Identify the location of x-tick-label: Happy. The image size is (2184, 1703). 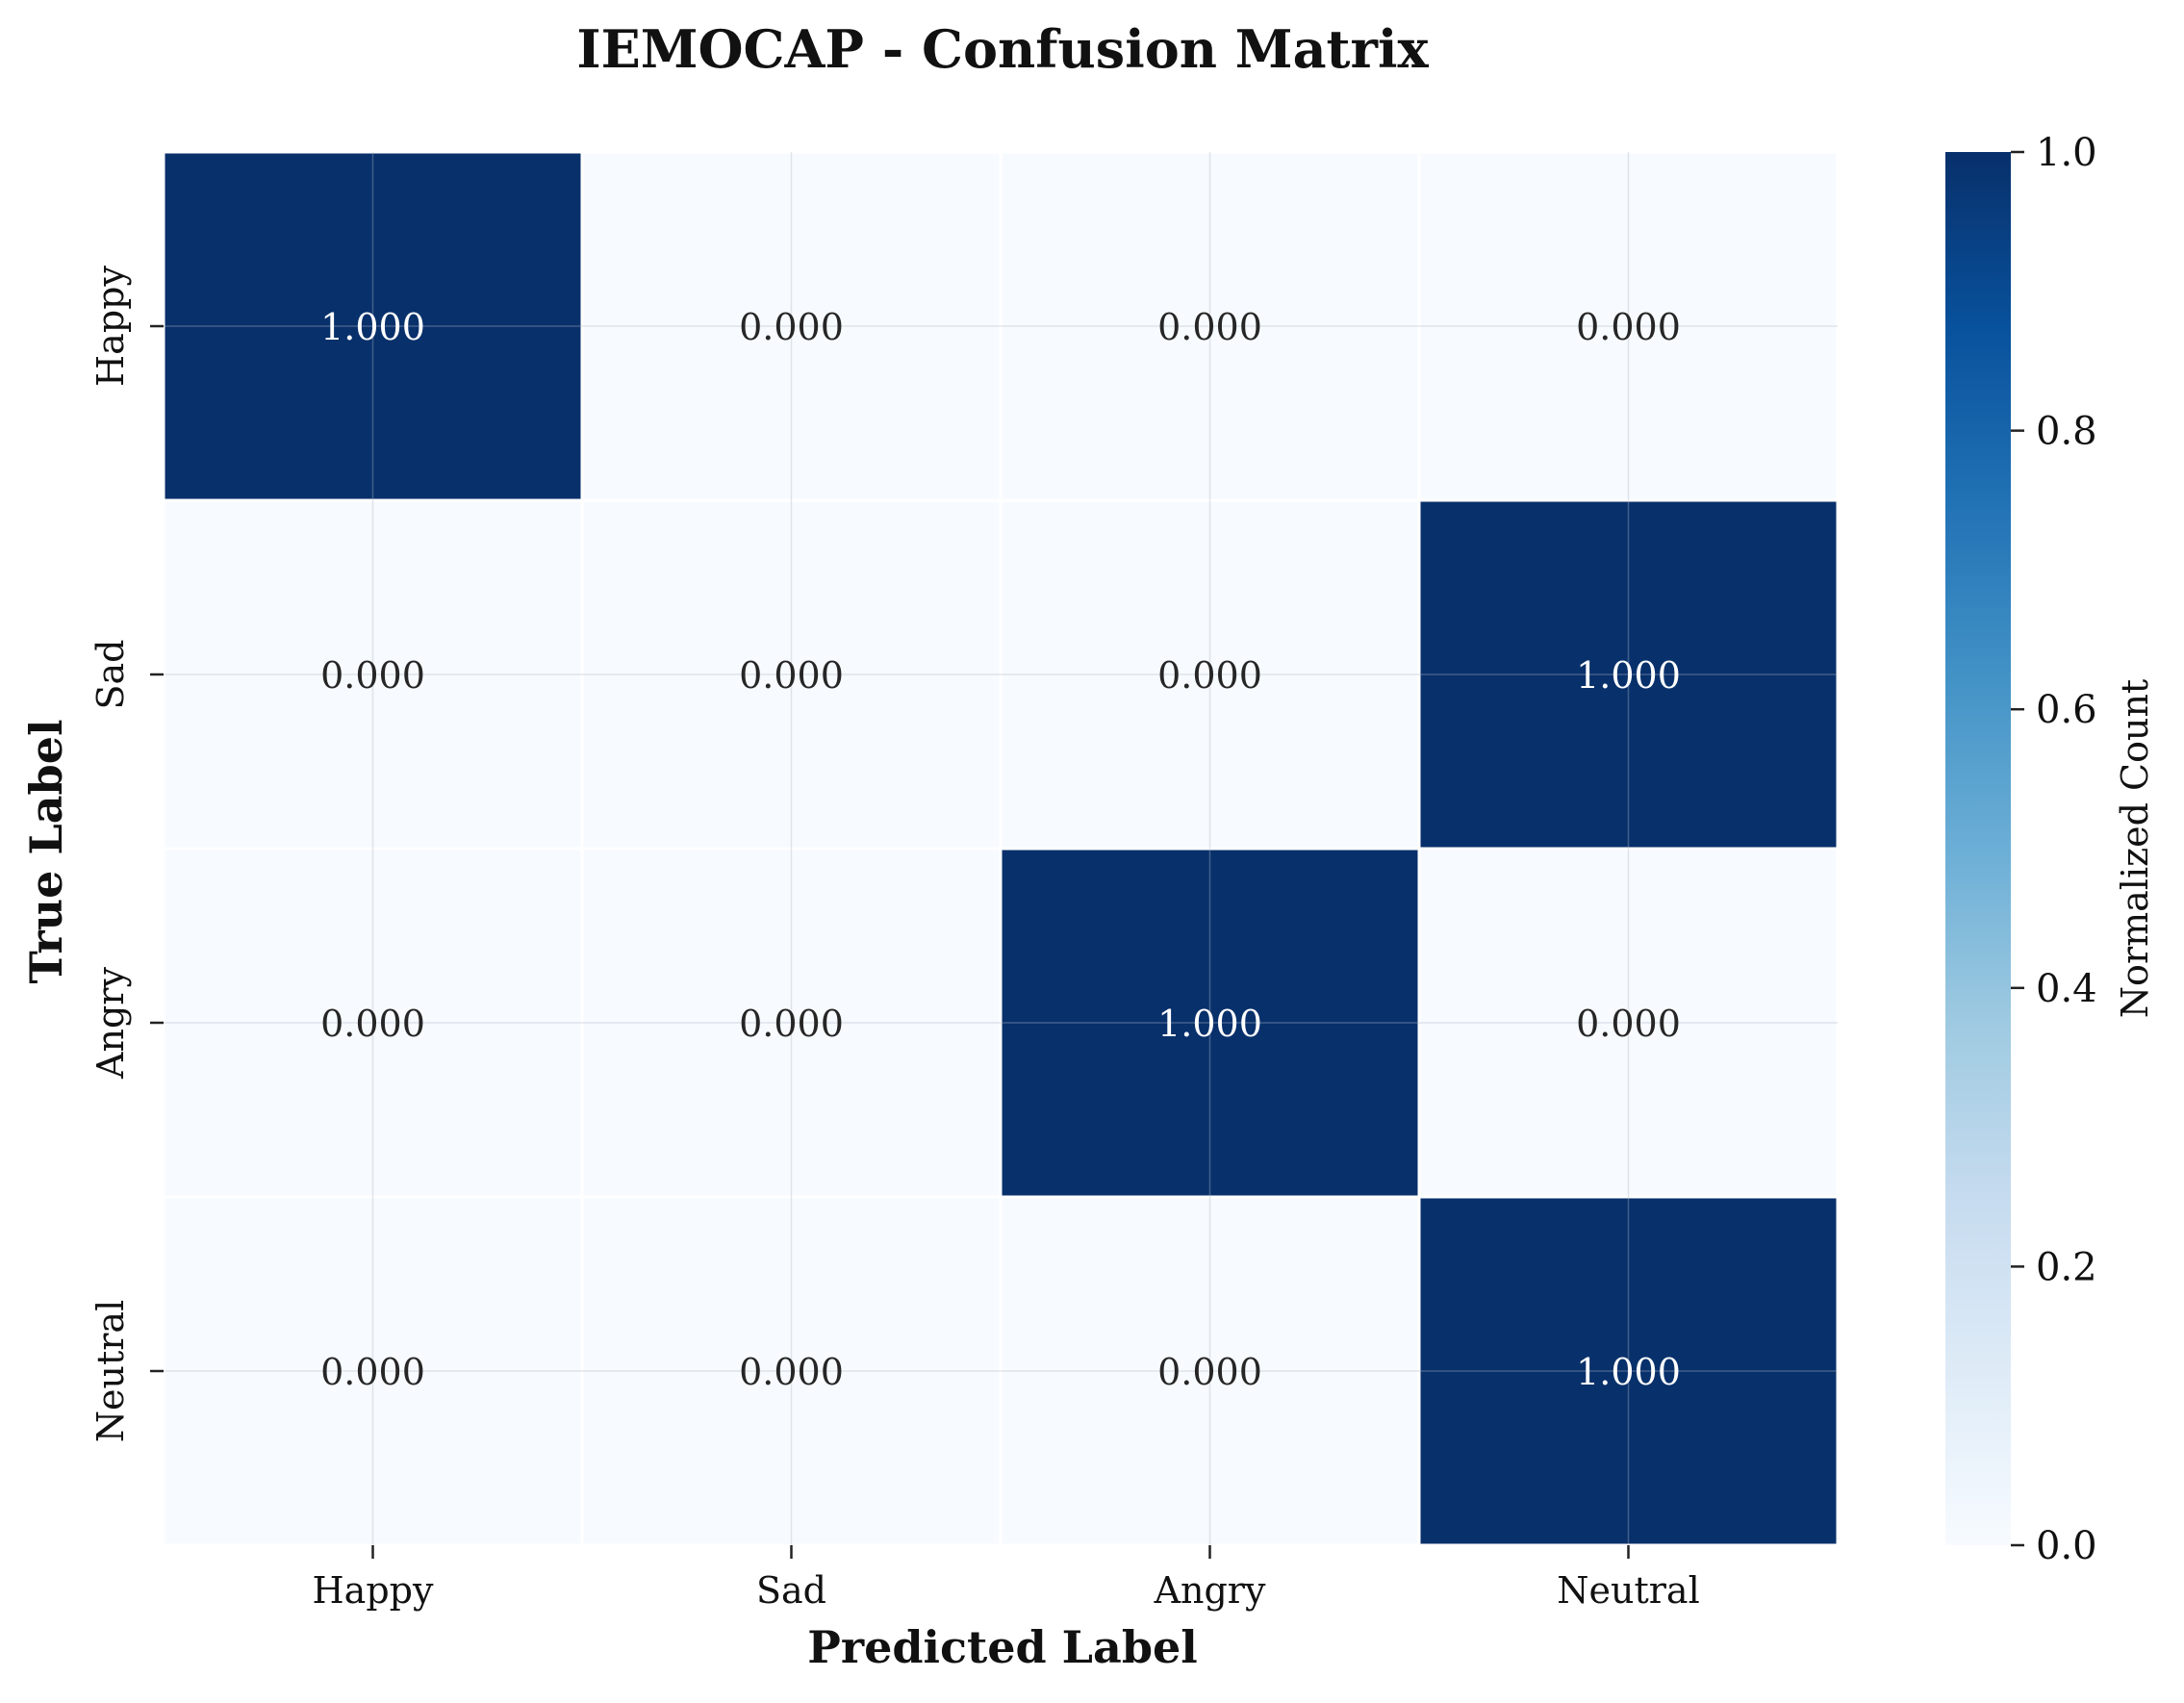
(374, 1590).